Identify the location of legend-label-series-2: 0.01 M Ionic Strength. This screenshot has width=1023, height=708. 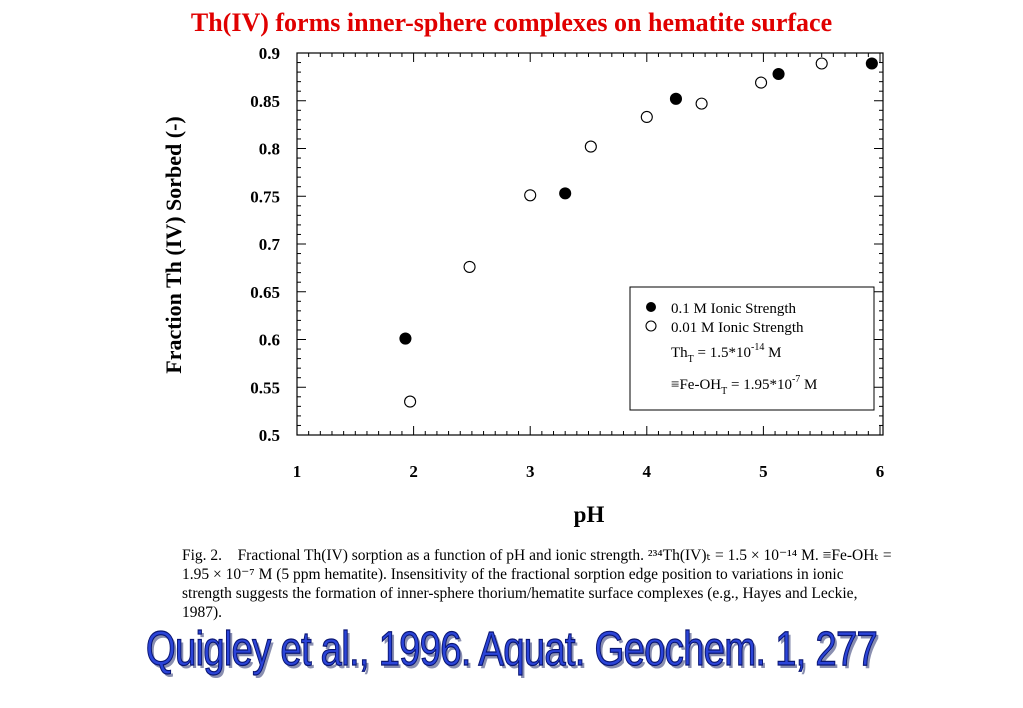
(737, 328).